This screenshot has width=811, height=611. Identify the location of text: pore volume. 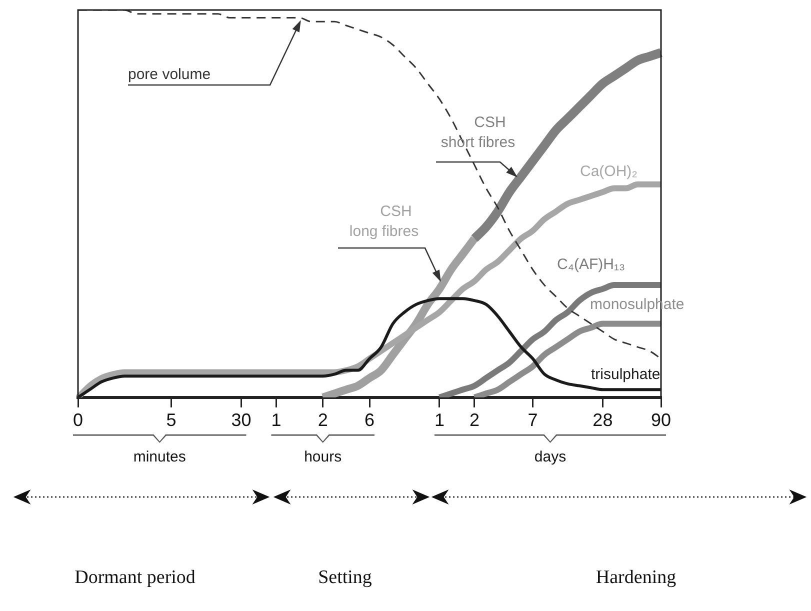
(169, 75).